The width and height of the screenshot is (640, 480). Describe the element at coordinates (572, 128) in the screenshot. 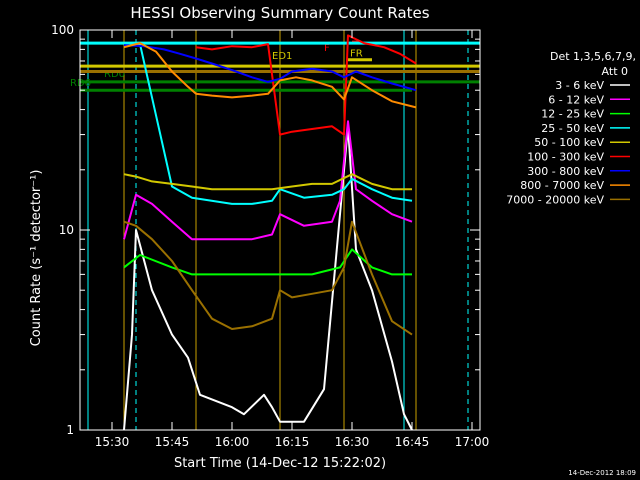

I see `legend-label-3: 25 - 50 keV` at that location.